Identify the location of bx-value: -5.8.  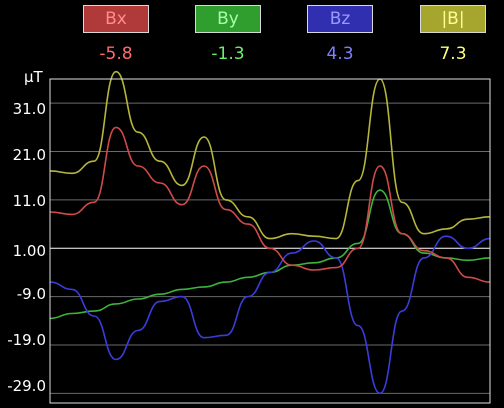
(116, 54).